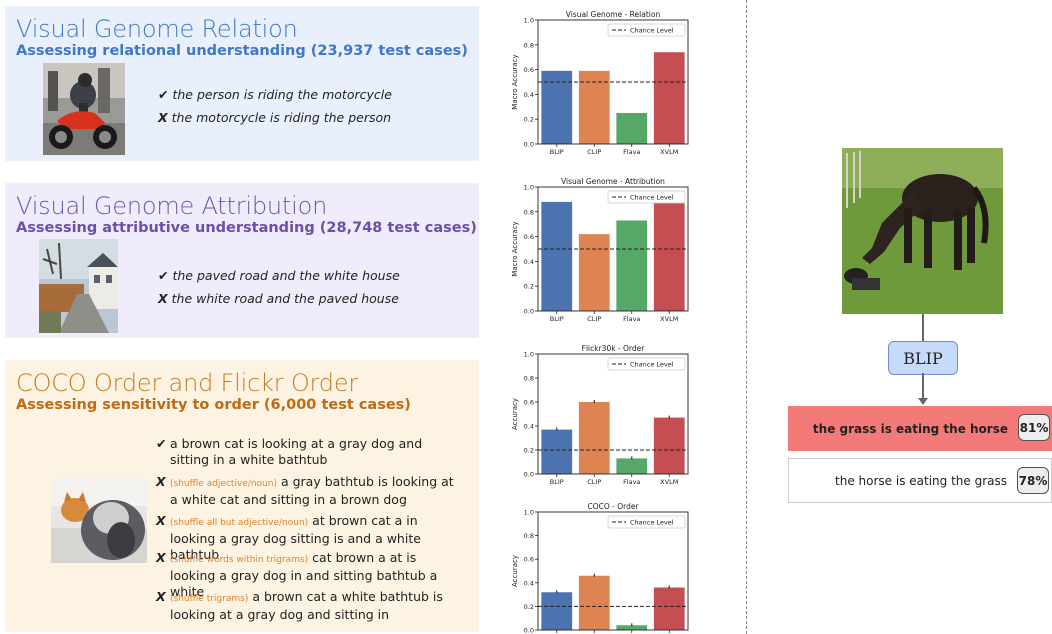 The image size is (1052, 634). What do you see at coordinates (923, 358) in the screenshot?
I see `model-box: BLIP` at bounding box center [923, 358].